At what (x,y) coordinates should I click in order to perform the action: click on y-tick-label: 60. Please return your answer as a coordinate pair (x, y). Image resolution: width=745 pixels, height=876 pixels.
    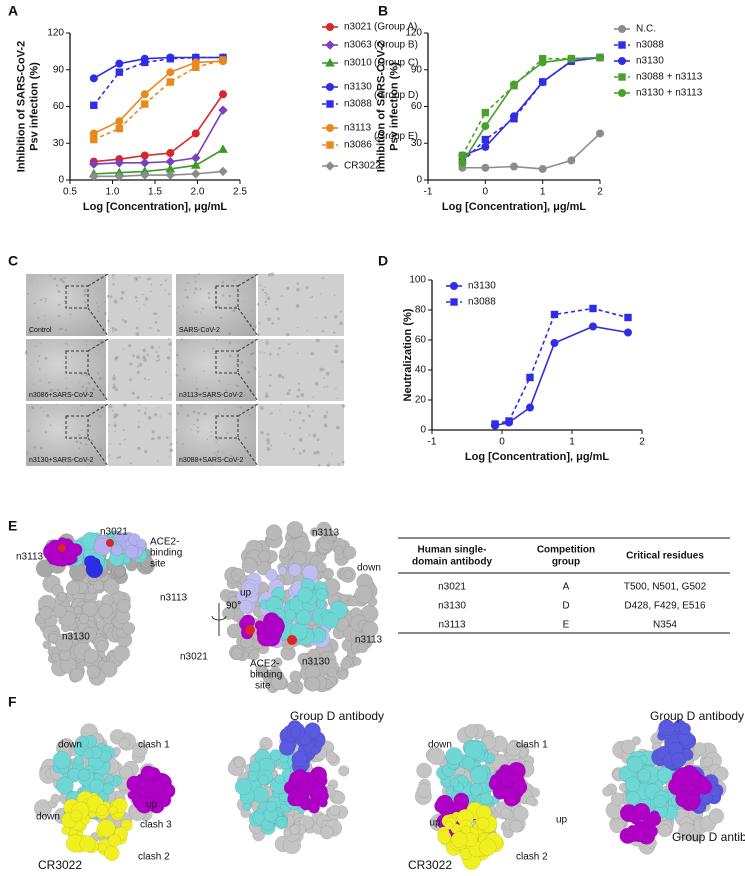
    Looking at the image, I should click on (421, 340).